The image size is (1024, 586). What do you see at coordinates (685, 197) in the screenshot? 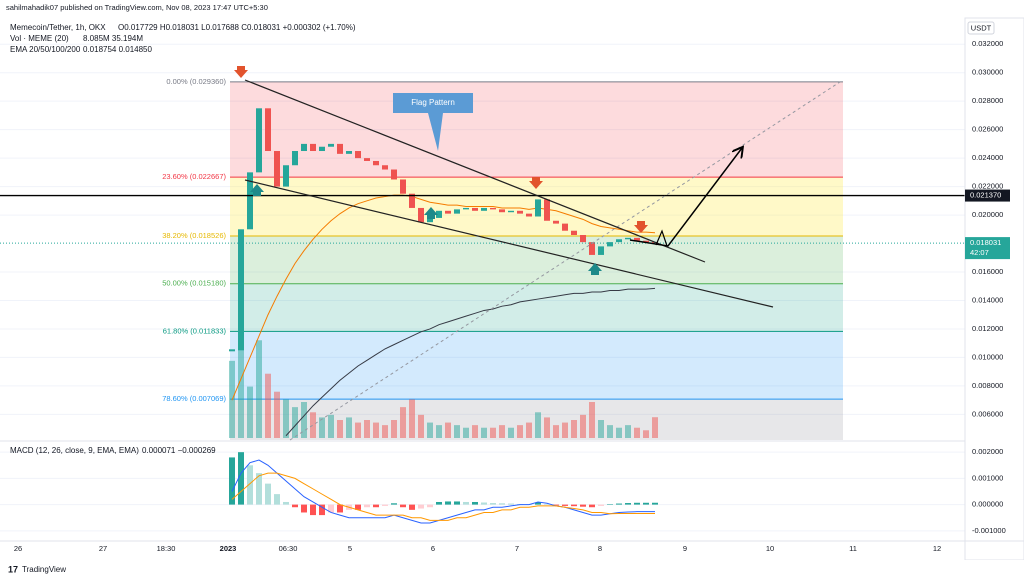
I see `projection-arrow` at bounding box center [685, 197].